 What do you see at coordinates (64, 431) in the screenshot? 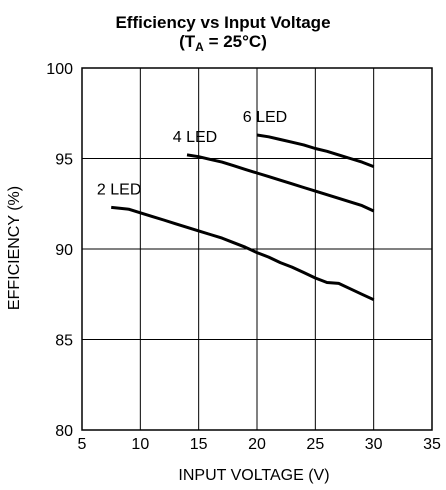
I see `y-tick-label: 80` at bounding box center [64, 431].